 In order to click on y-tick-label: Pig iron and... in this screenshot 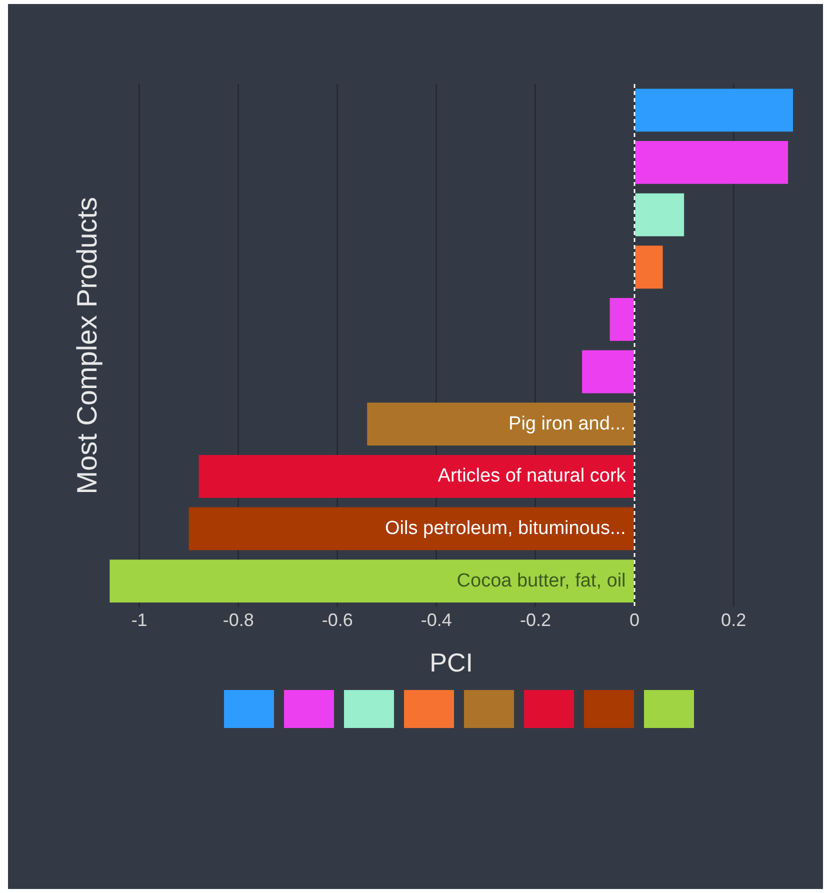, I will do `click(567, 423)`.